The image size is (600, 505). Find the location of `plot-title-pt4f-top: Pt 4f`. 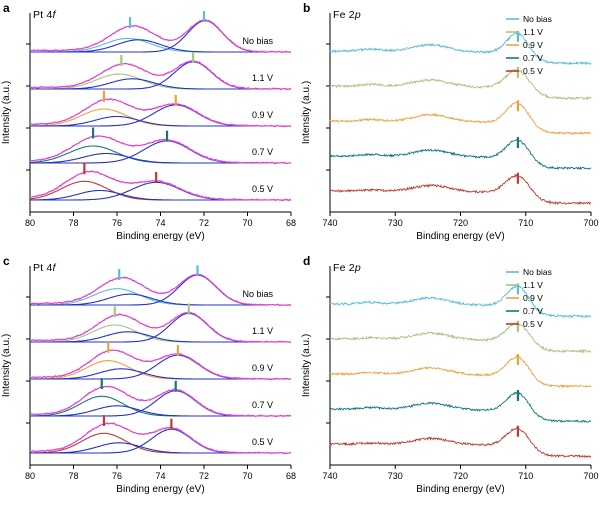

plot-title-pt4f-top: Pt 4f is located at coordinates (44, 15).